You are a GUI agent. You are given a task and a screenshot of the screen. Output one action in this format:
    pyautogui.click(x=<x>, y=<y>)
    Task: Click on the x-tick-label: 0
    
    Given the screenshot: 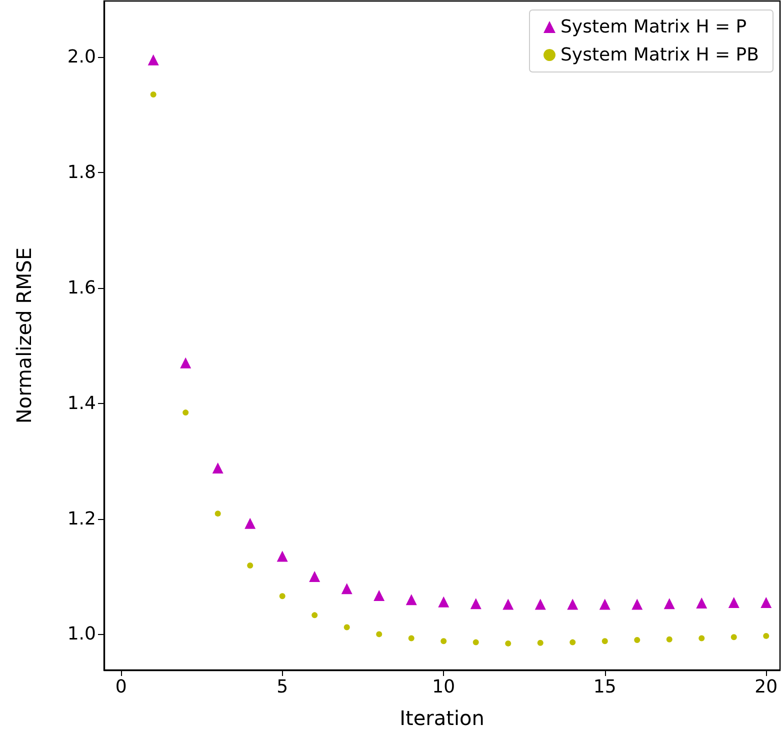 What is the action you would take?
    pyautogui.click(x=121, y=687)
    